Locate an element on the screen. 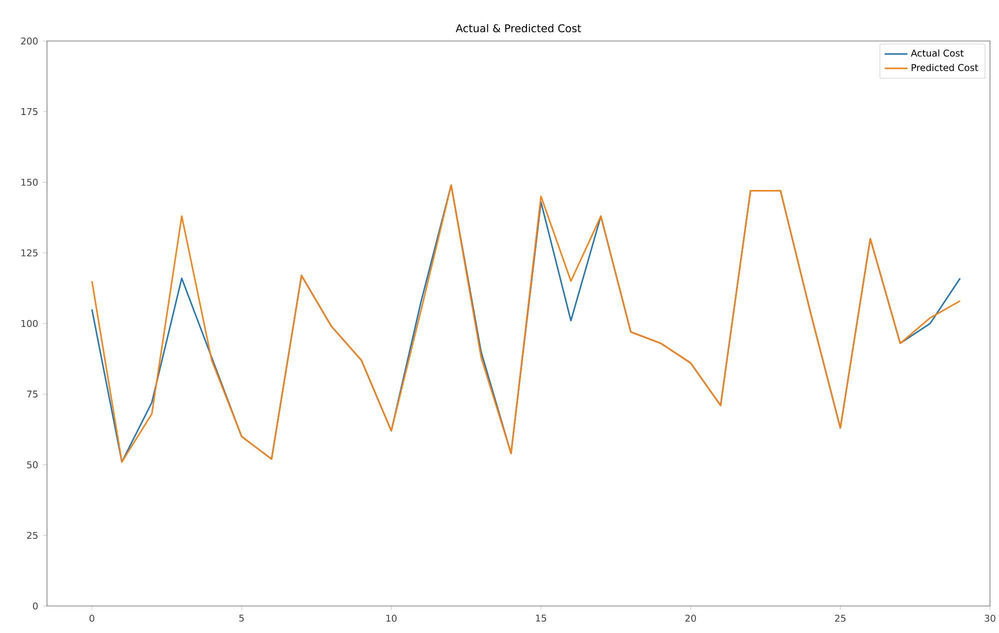 This screenshot has width=999, height=633. y-tick-label: 175 is located at coordinates (30, 112).